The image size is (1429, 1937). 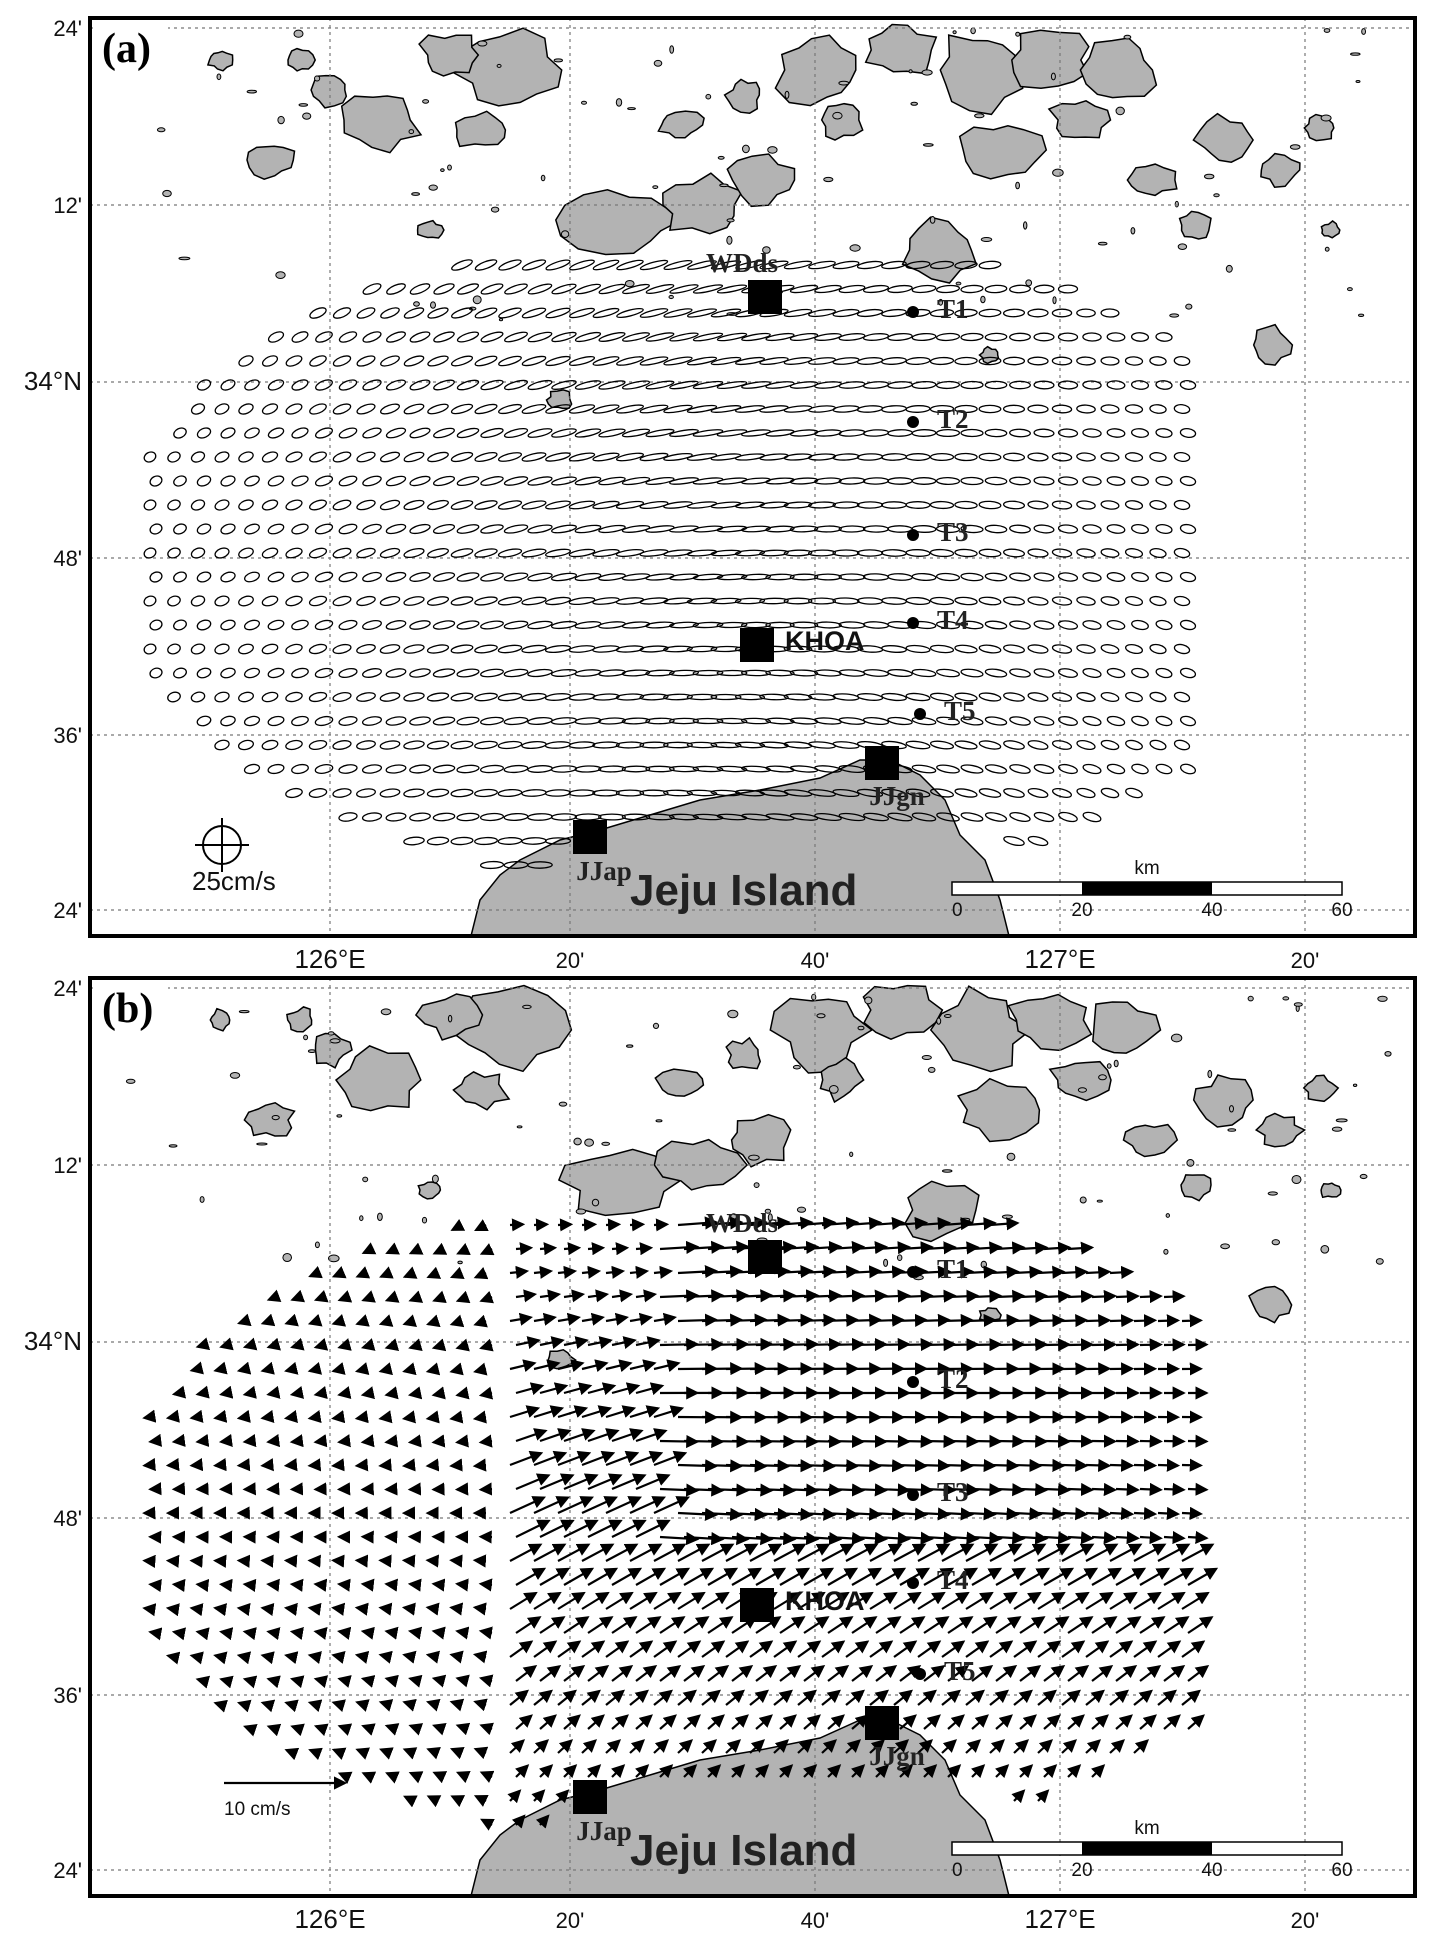 I want to click on station-marker-jjap, so click(x=590, y=1797).